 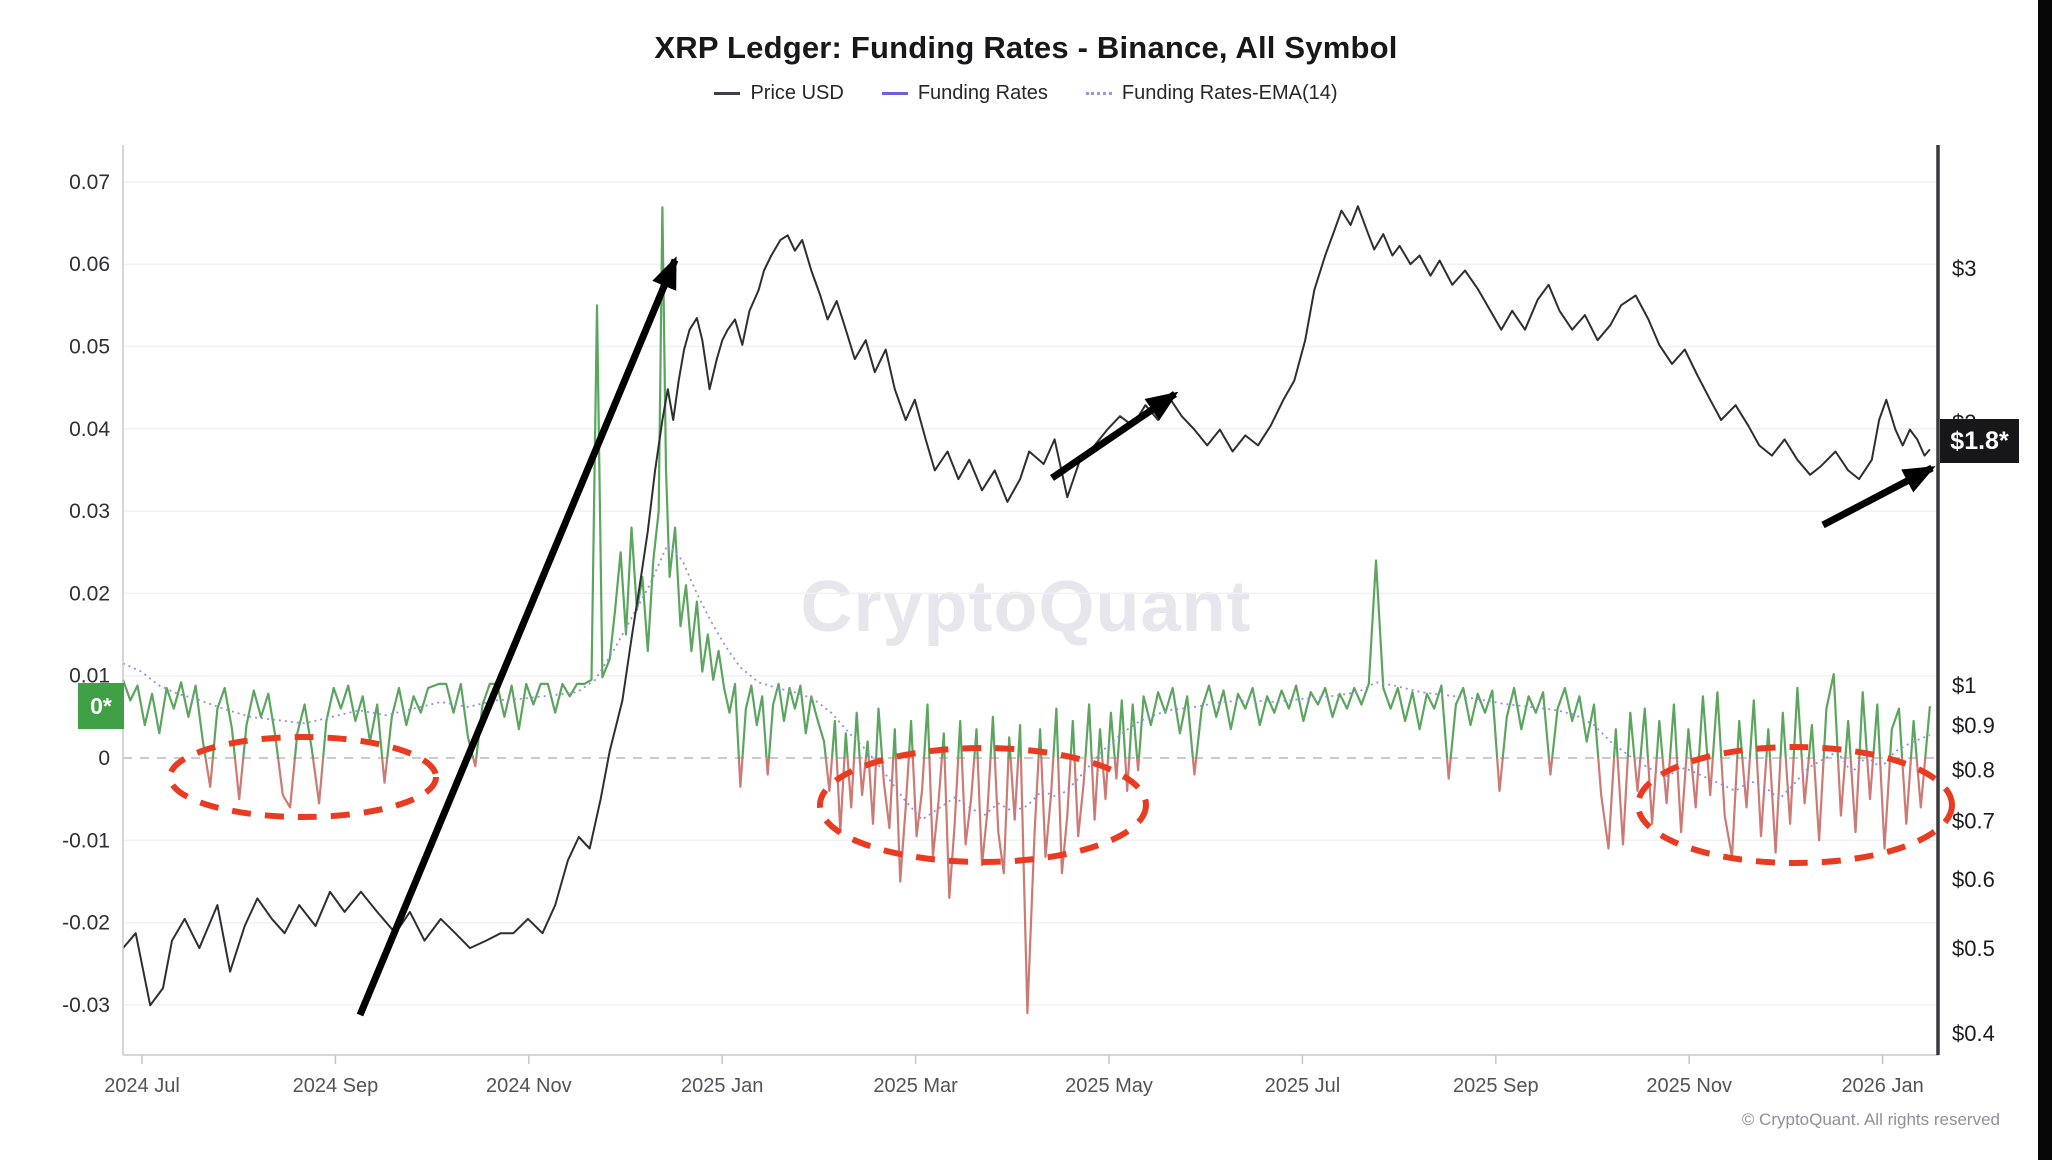 I want to click on legend-label-funding: Funding Rates, so click(x=982, y=93).